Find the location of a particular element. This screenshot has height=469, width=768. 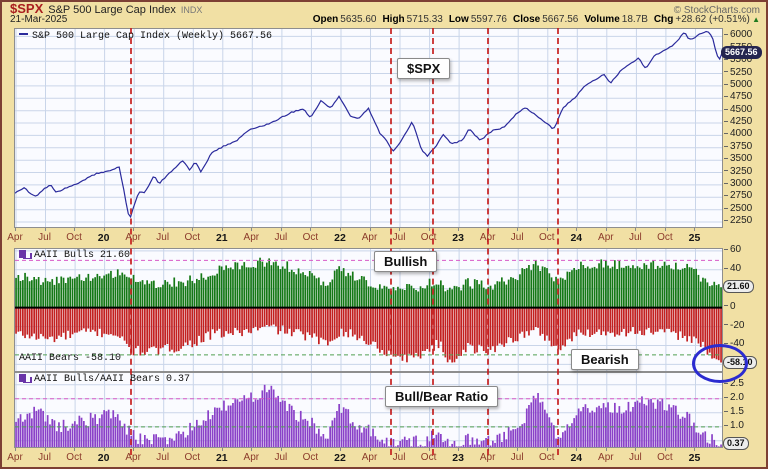

quote-label: High is located at coordinates (393, 19).